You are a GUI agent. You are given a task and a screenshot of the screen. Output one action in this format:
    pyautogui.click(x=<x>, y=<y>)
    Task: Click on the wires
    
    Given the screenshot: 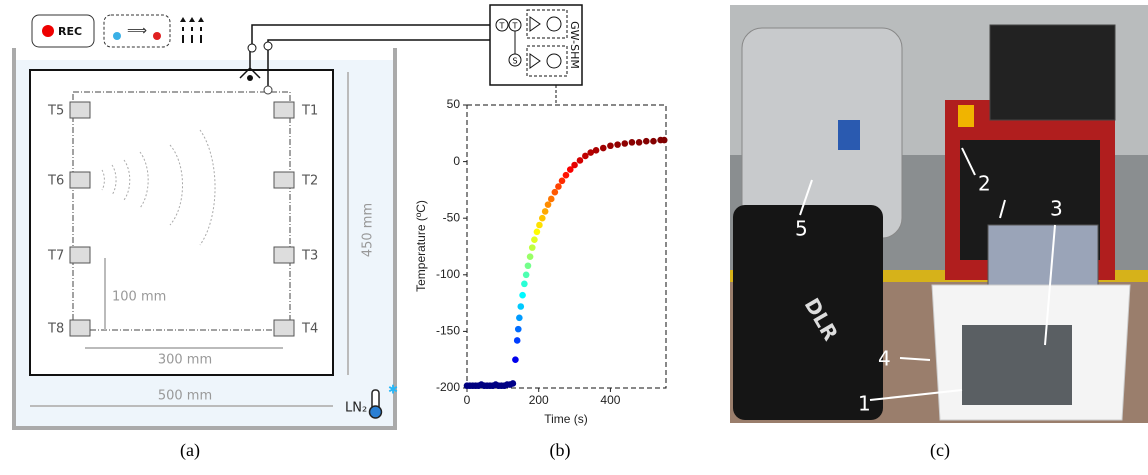 What is the action you would take?
    pyautogui.click(x=368, y=57)
    